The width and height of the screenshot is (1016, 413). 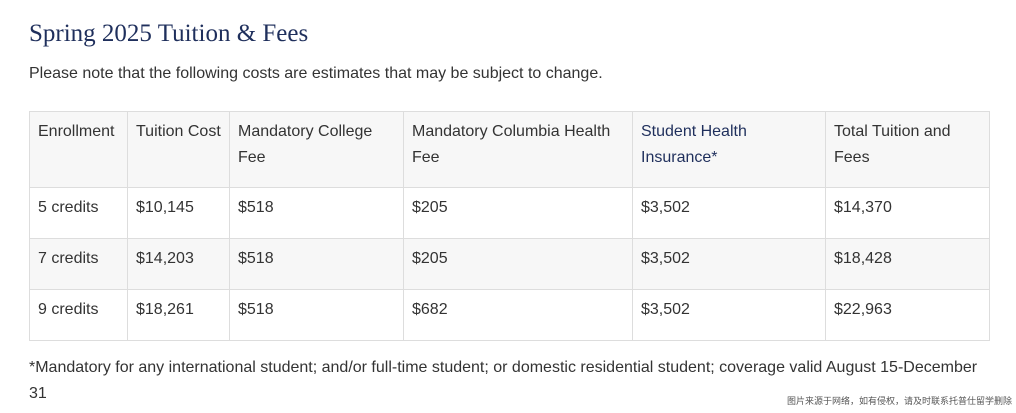 I want to click on cell-total: $18,428, so click(x=907, y=264).